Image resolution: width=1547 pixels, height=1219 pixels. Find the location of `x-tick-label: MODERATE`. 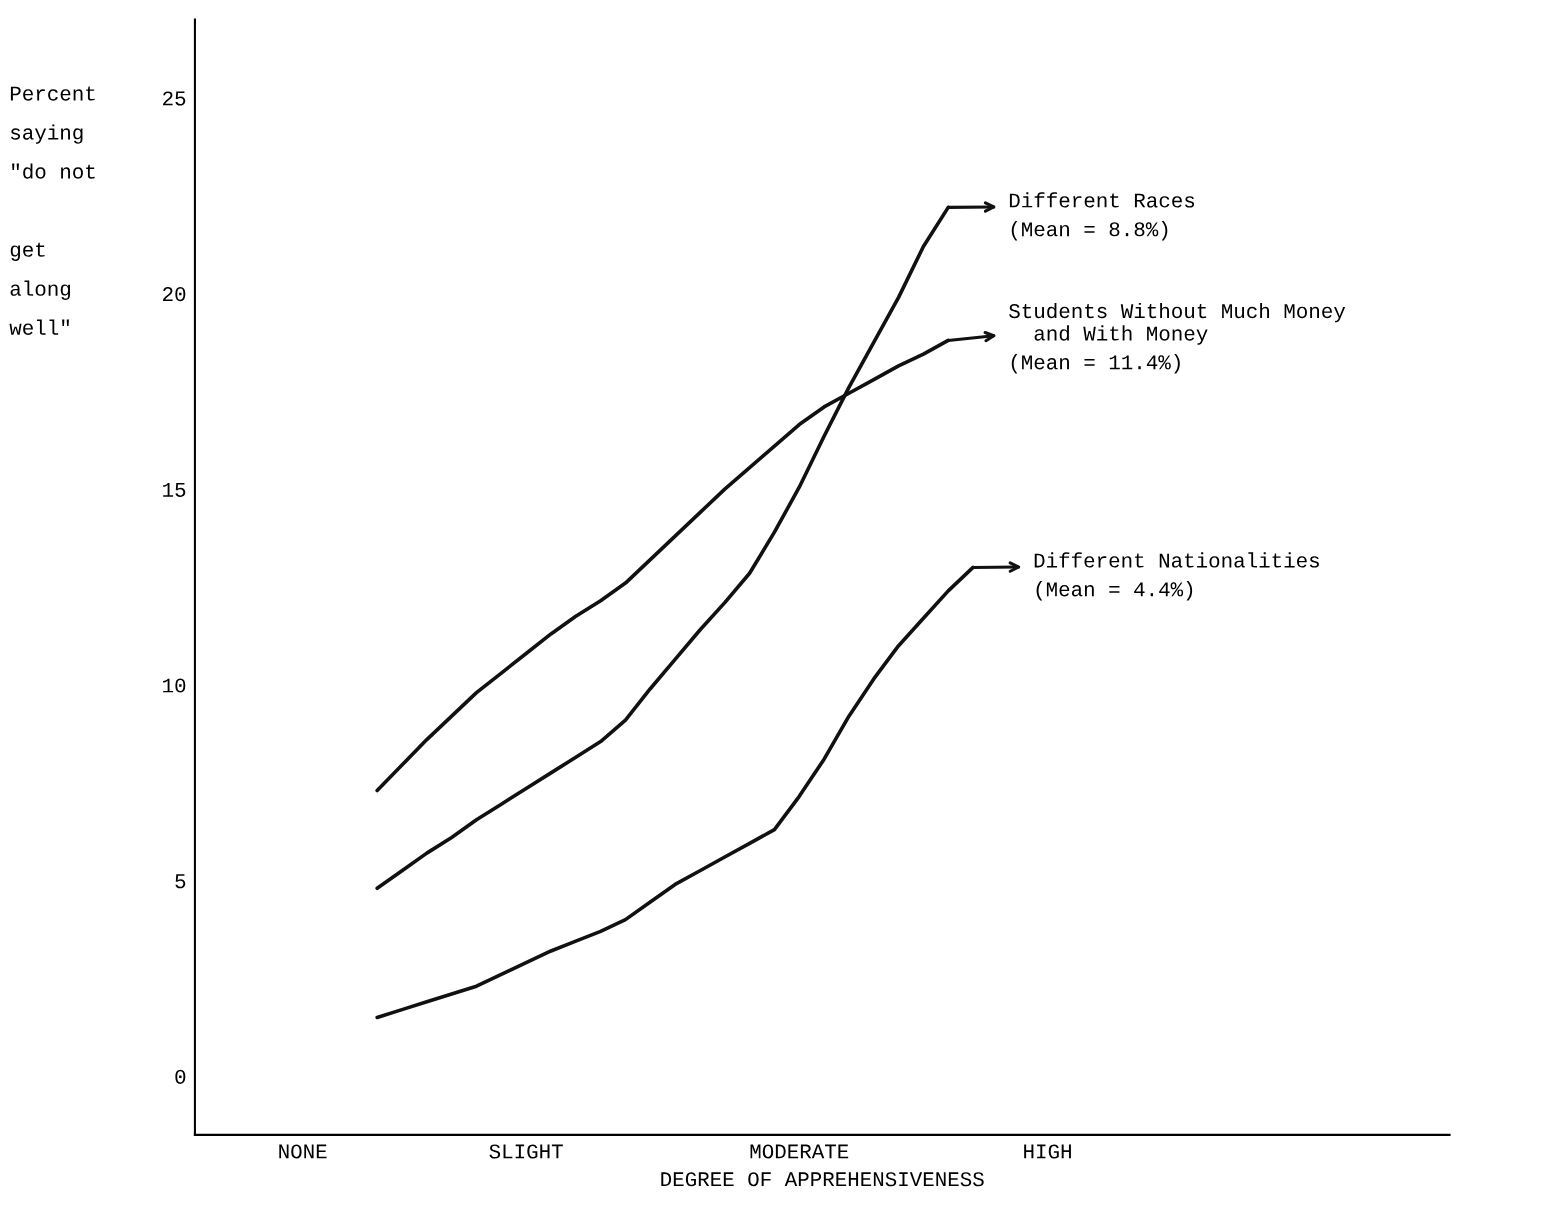

x-tick-label: MODERATE is located at coordinates (799, 1151).